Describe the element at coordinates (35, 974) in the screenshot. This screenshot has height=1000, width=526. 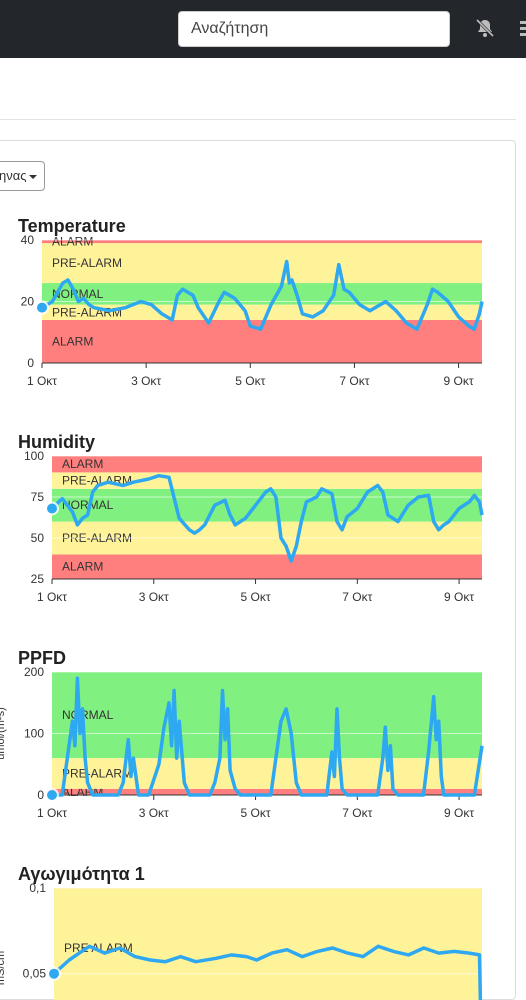
I see `y-tick-label-0: 0,05` at that location.